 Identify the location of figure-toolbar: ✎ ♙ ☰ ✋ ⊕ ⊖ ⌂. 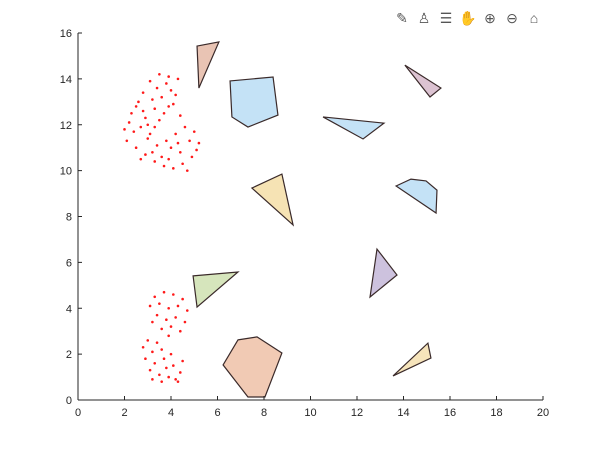
(468, 18).